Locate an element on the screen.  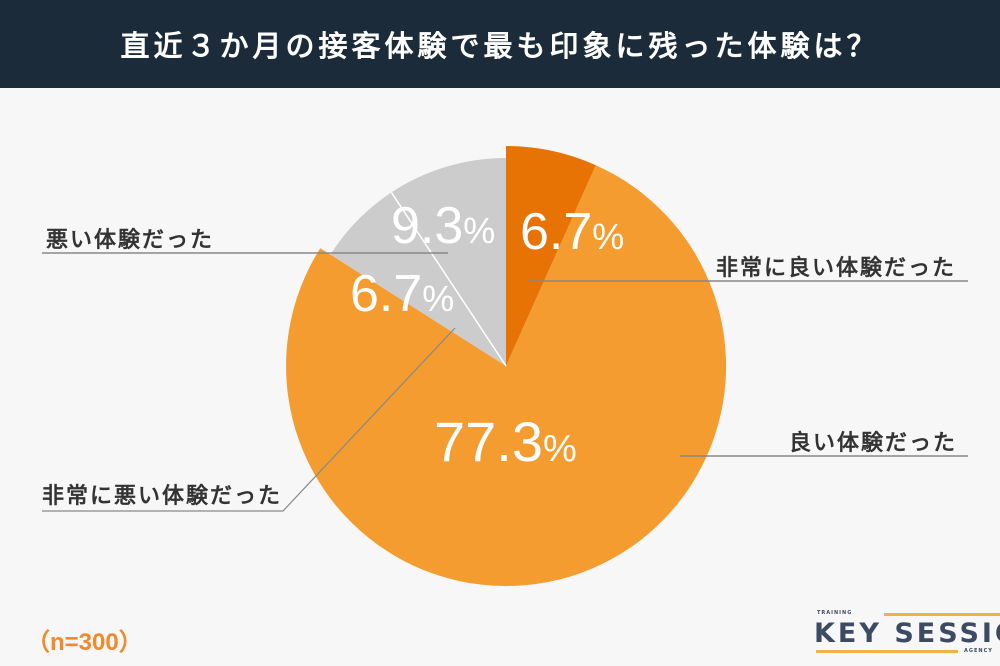
chart-title: 直近３か月の接客体験で最も印象に残った体験は？ is located at coordinates (500, 46).